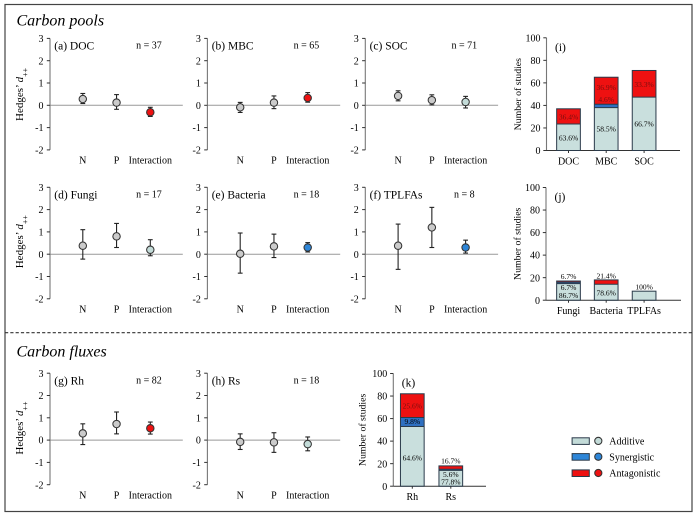 This screenshot has width=700, height=525. Describe the element at coordinates (644, 311) in the screenshot. I see `svg-text: TPLFAs` at that location.